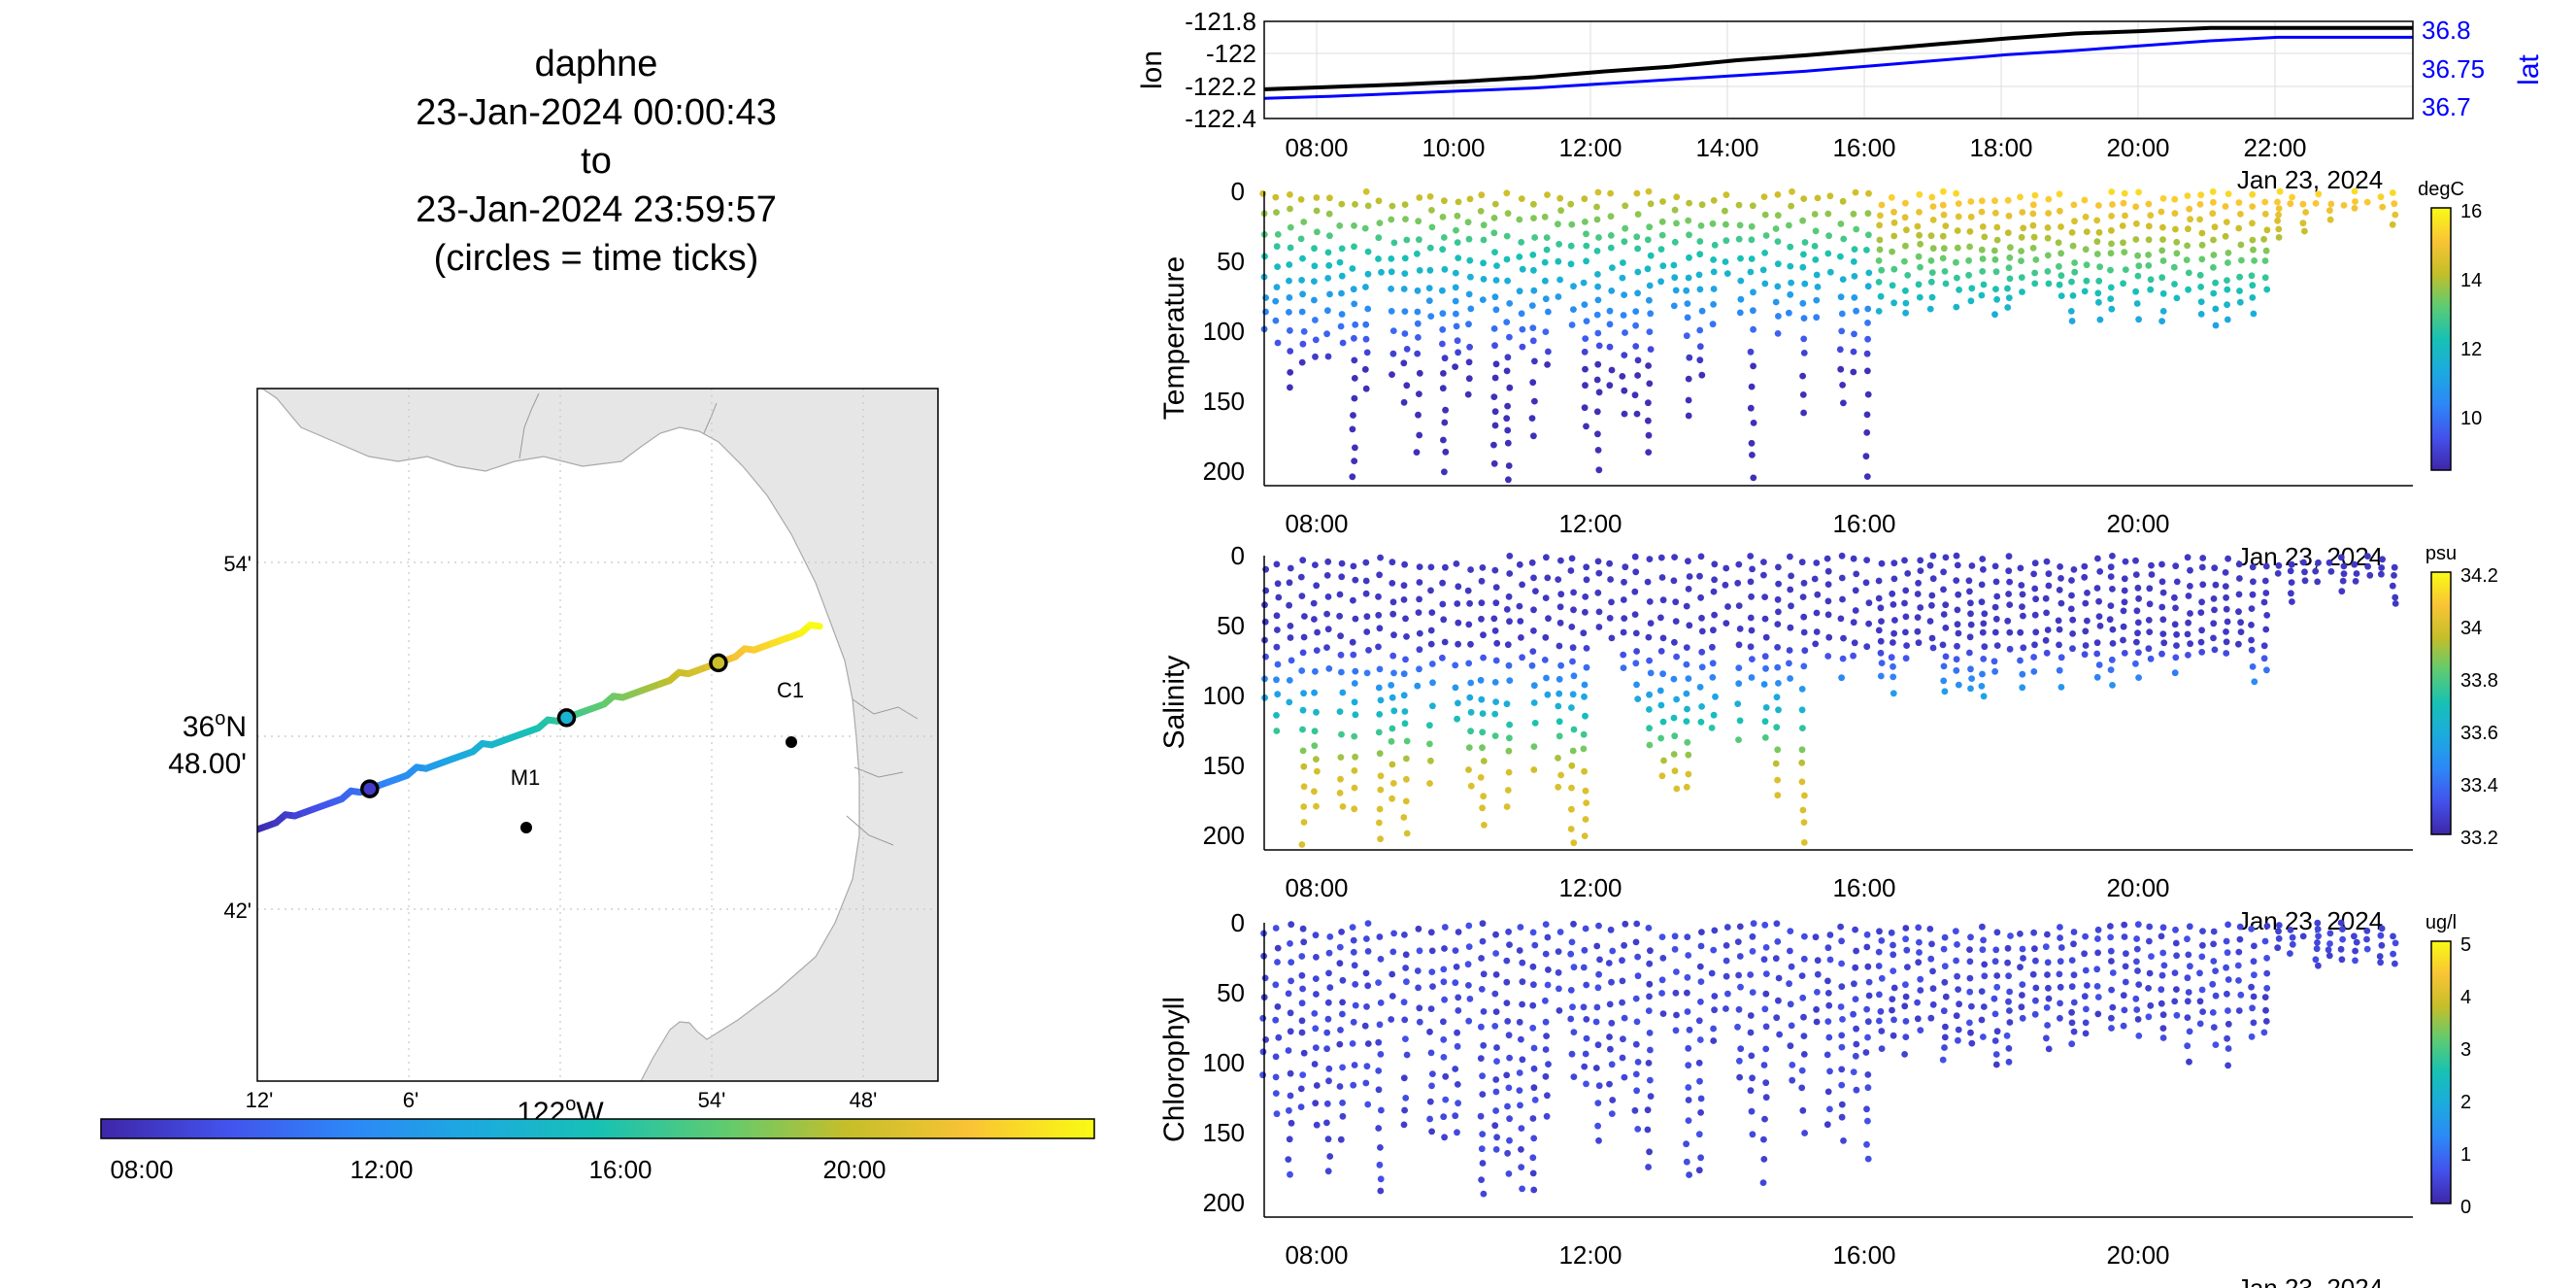  Describe the element at coordinates (2441, 189) in the screenshot. I see `temperature-colorbar-unit: degC` at that location.